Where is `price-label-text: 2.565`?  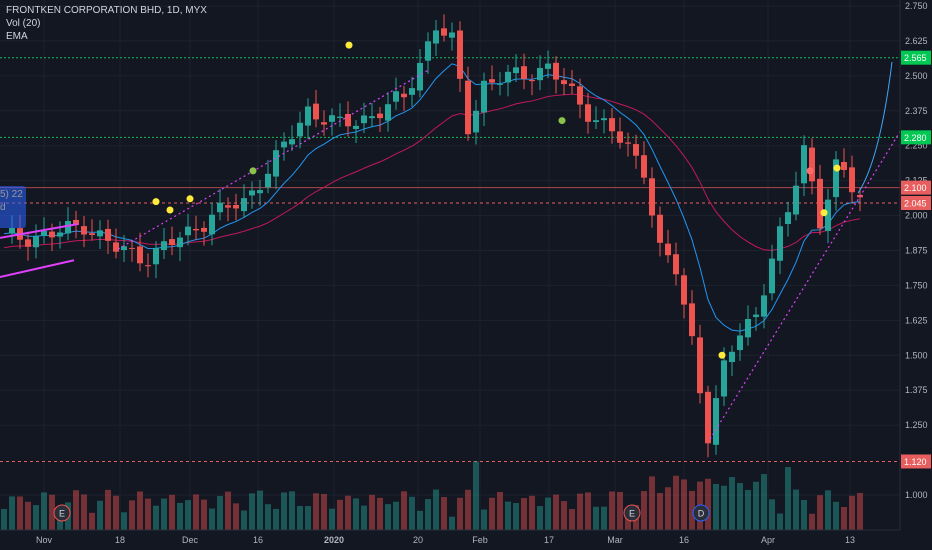
price-label-text: 2.565 is located at coordinates (915, 58).